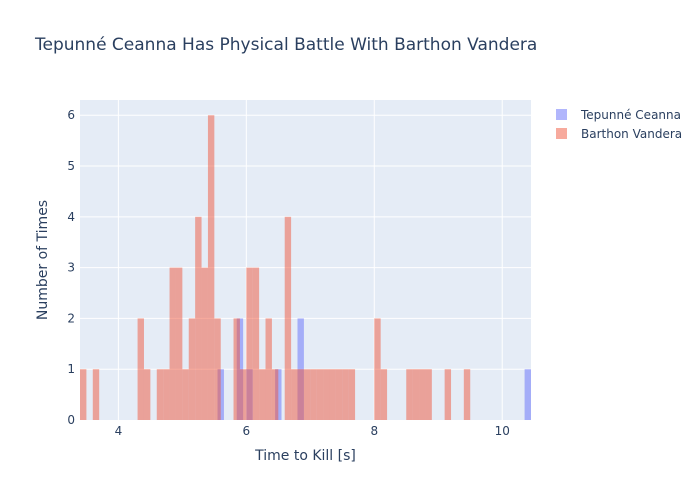 Image resolution: width=700 pixels, height=500 pixels. I want to click on legend-label-series-1: Tepunné Ceanna, so click(630, 115).